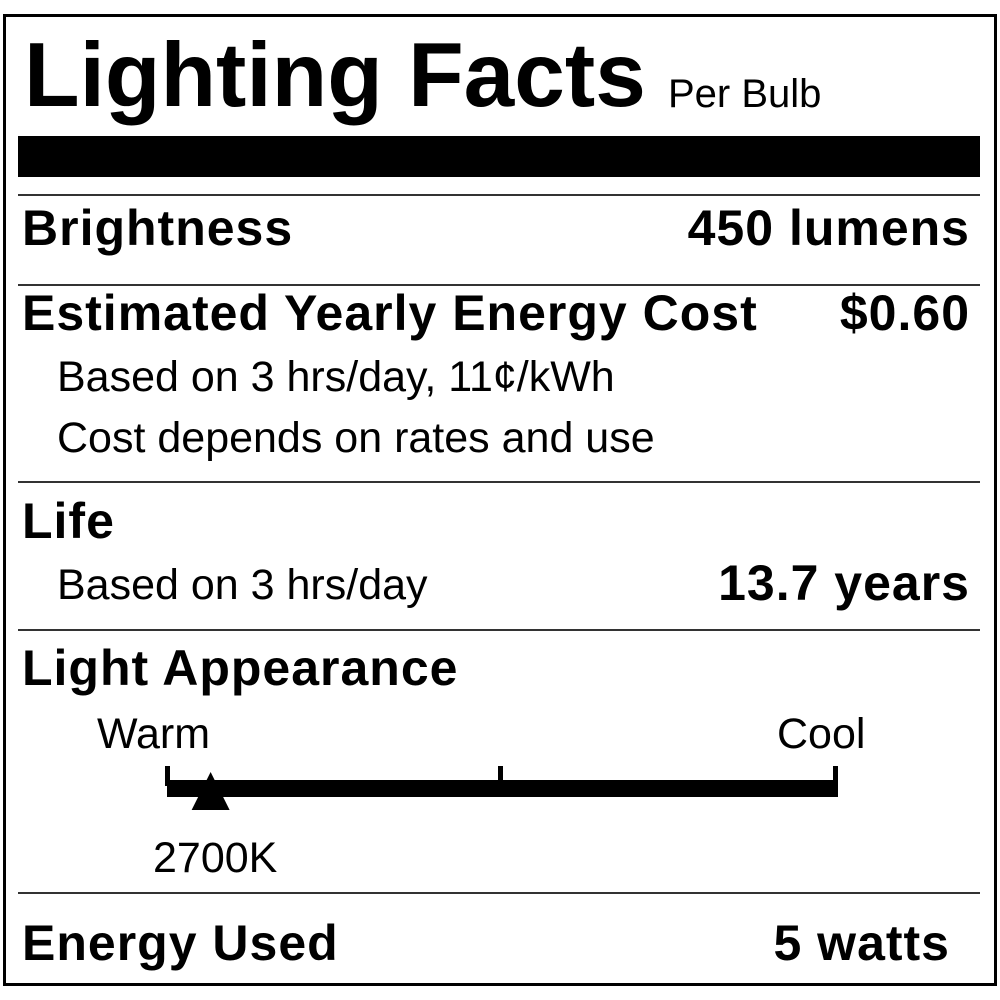 The height and width of the screenshot is (1000, 1000). I want to click on scale-tick-warm, so click(167, 776).